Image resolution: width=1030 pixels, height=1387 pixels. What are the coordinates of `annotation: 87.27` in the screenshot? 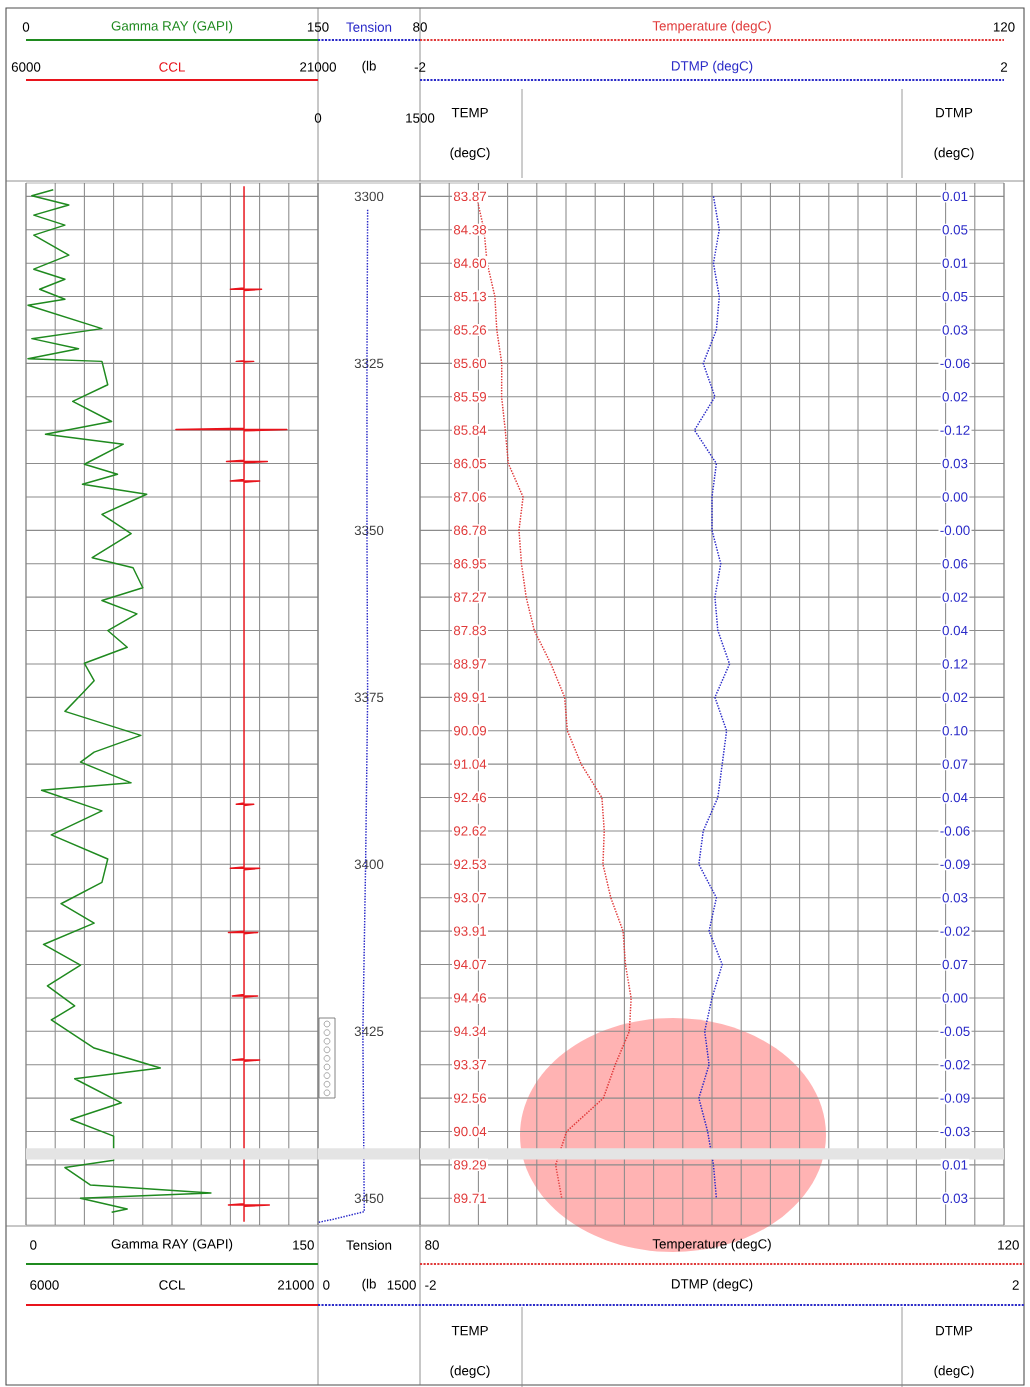 It's located at (470, 597).